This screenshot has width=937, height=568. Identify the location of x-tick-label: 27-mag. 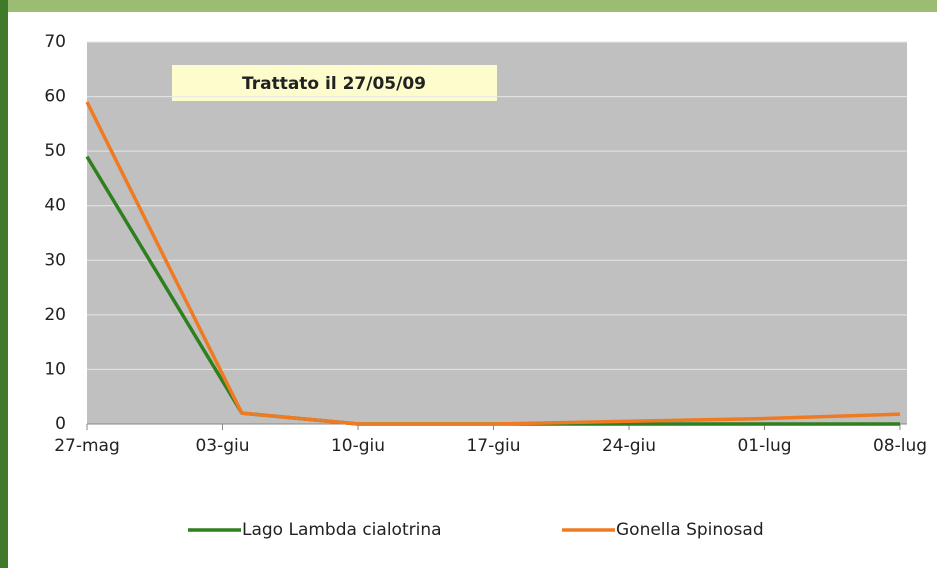
(87, 446).